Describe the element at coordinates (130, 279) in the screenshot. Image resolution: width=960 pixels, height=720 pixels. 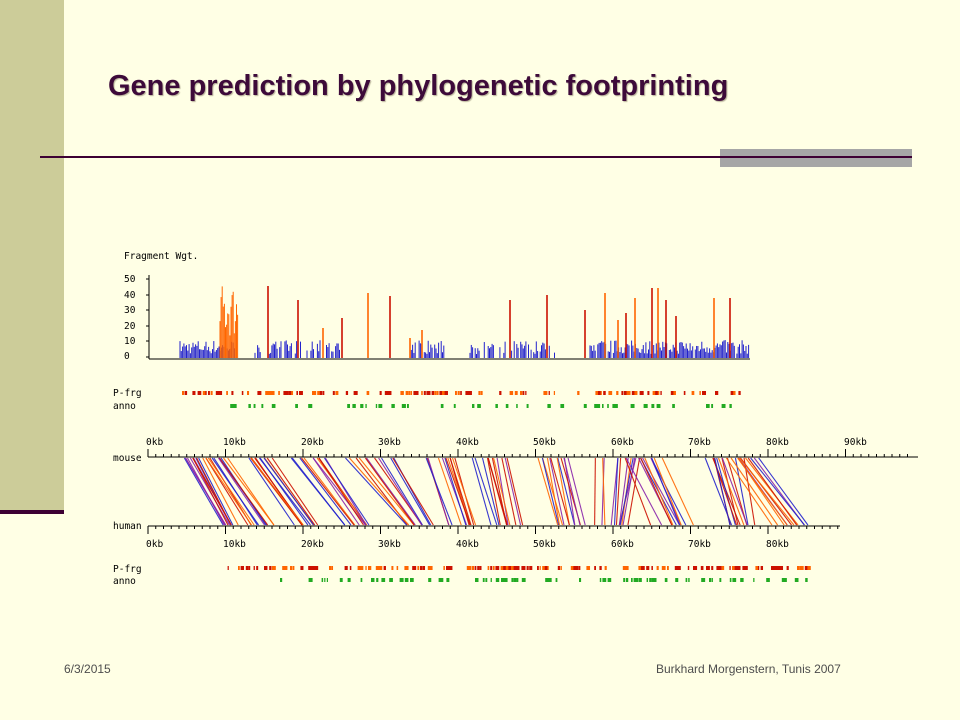
I see `y-tick-label: 50` at that location.